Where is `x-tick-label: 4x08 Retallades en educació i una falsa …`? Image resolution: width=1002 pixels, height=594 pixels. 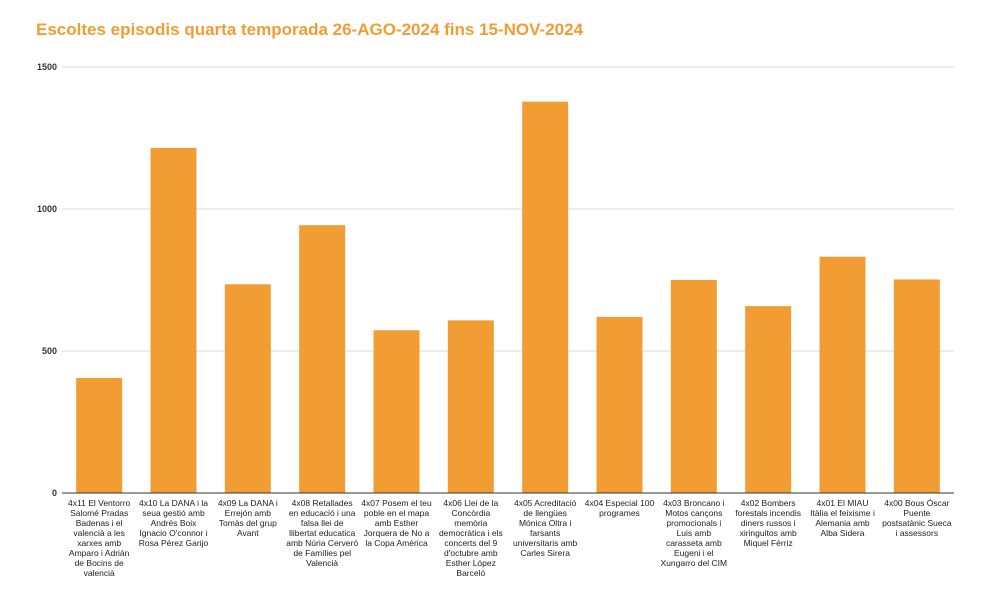
x-tick-label: 4x08 Retallades en educació i una falsa … is located at coordinates (322, 533).